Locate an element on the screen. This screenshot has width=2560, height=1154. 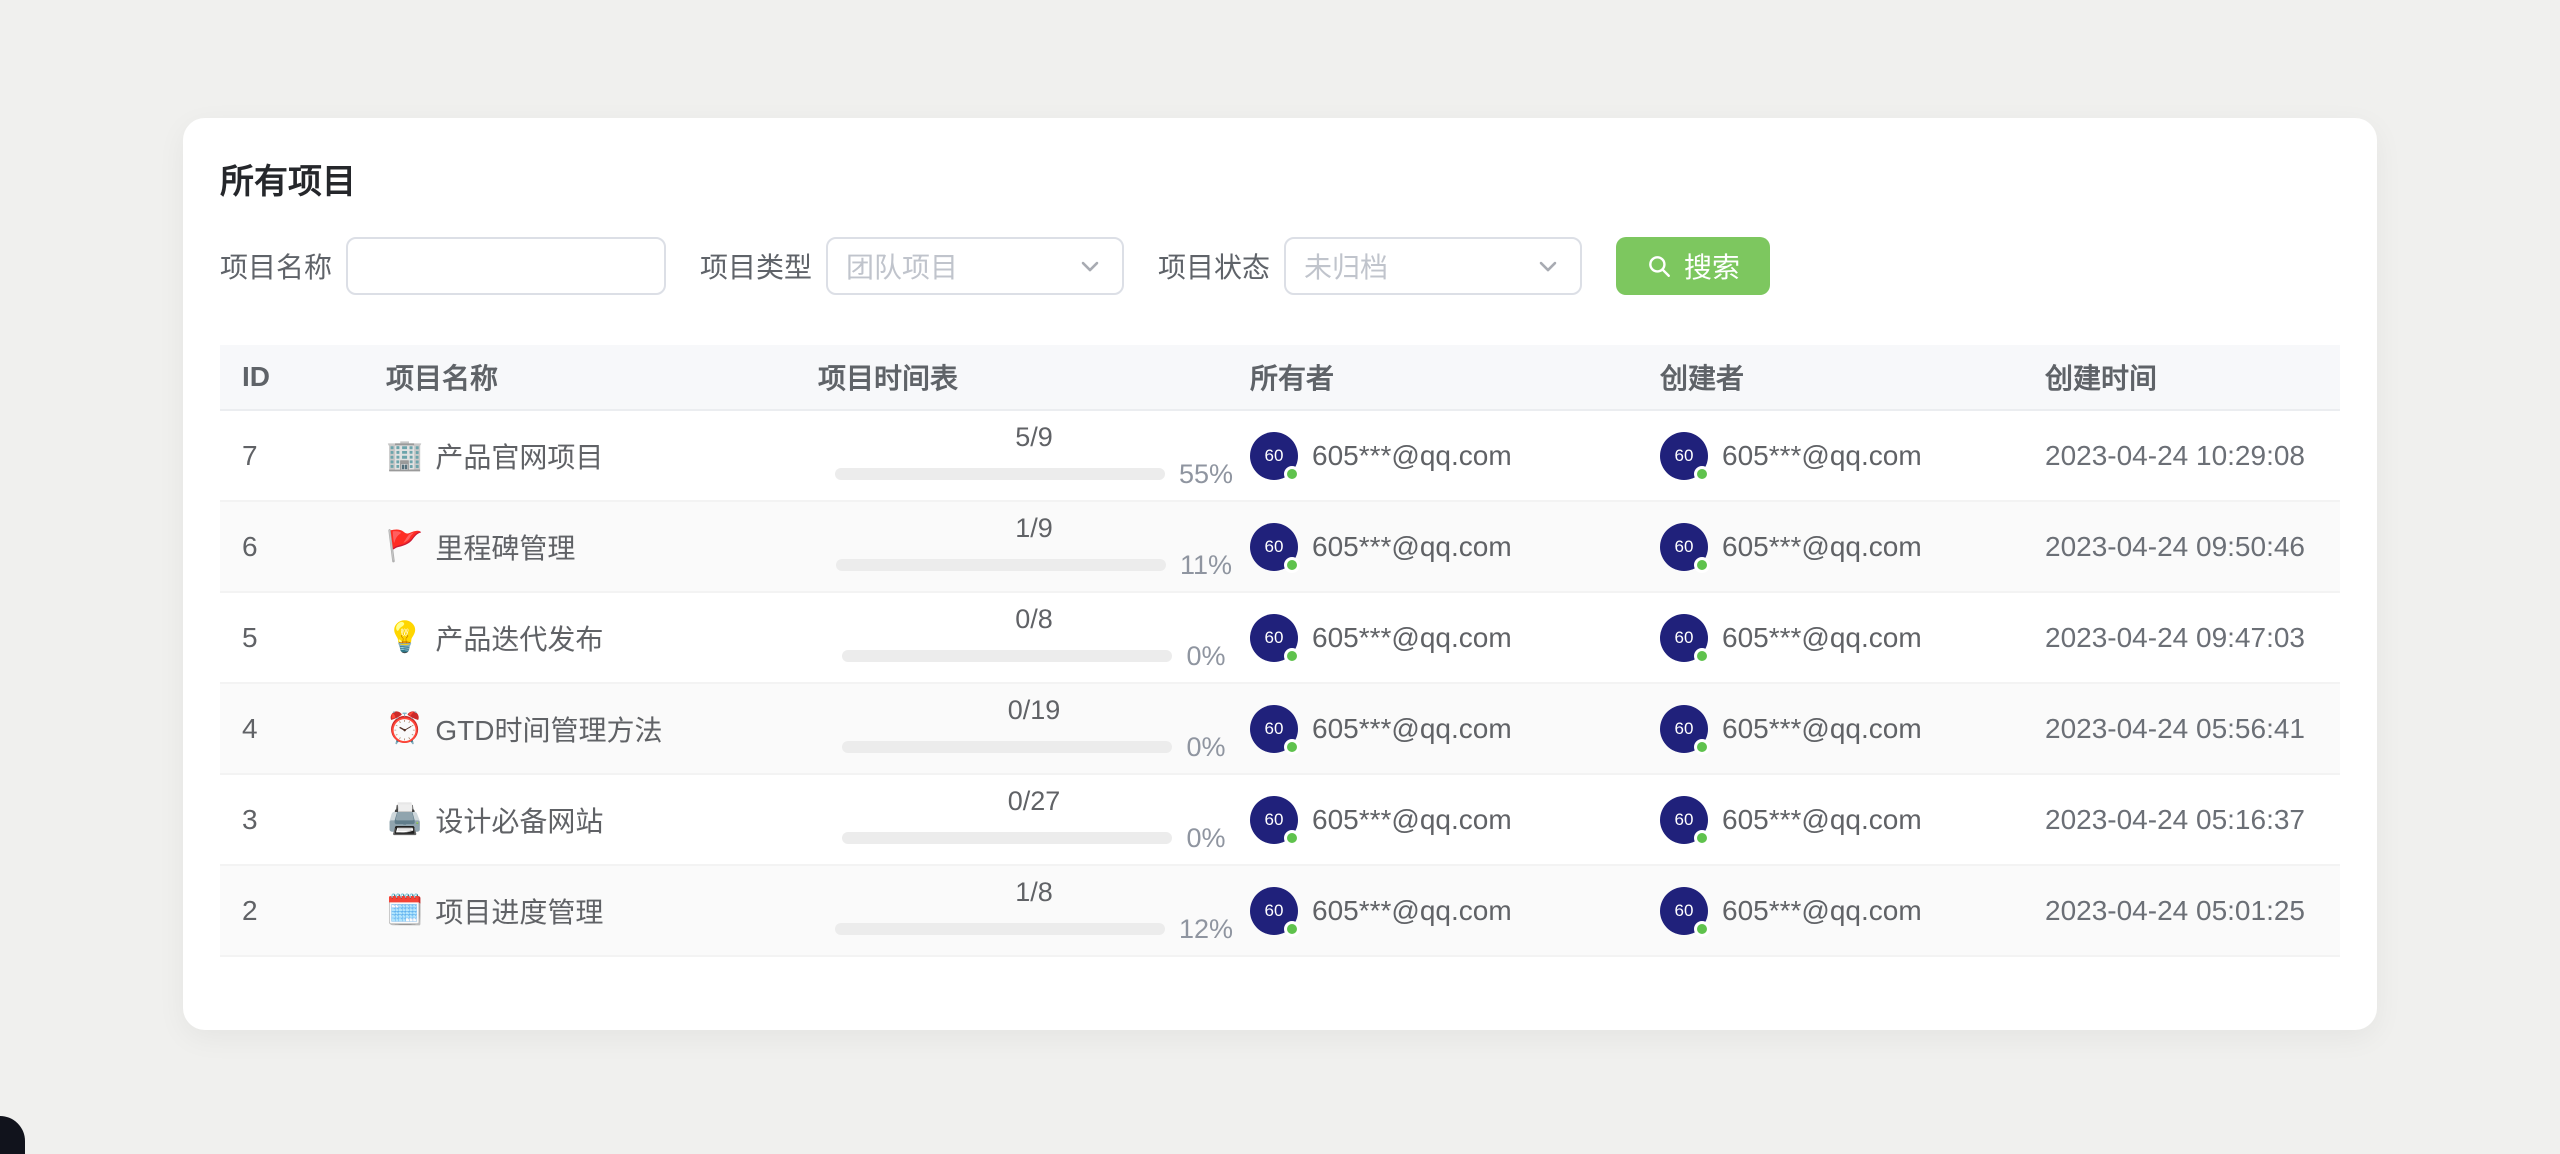
table-row: 7 🏢 产品官网项目 5/9 55% 60 605***@qq.com 60 is located at coordinates (1280, 456).